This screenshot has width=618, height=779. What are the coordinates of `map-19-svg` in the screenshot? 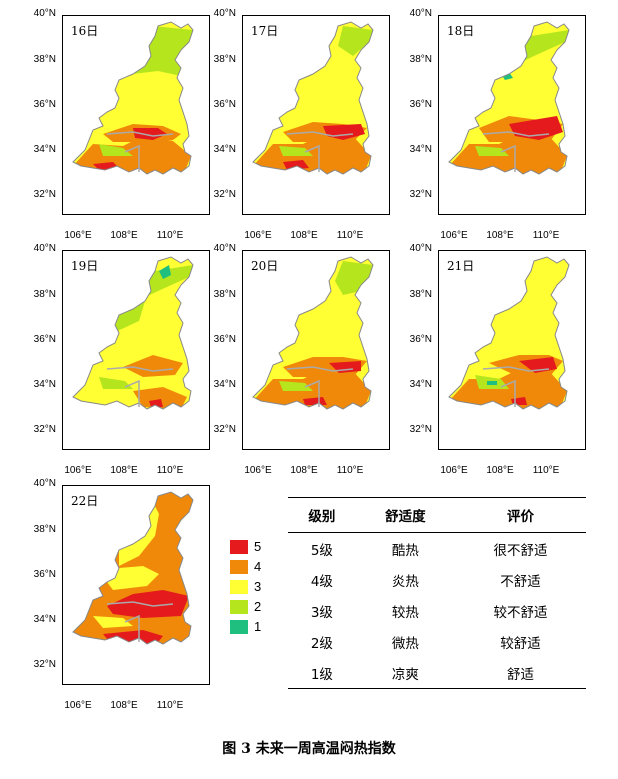 It's located at (133, 333).